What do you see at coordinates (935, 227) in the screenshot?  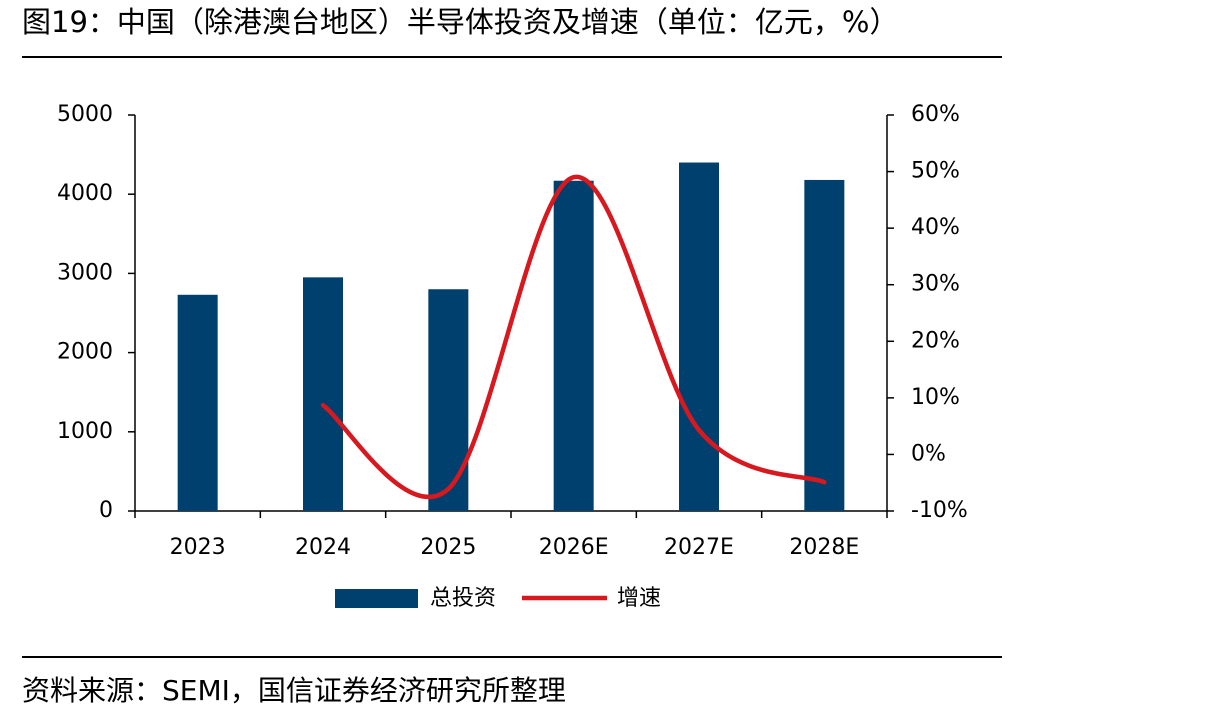 I see `y2-tick-label: 40%` at bounding box center [935, 227].